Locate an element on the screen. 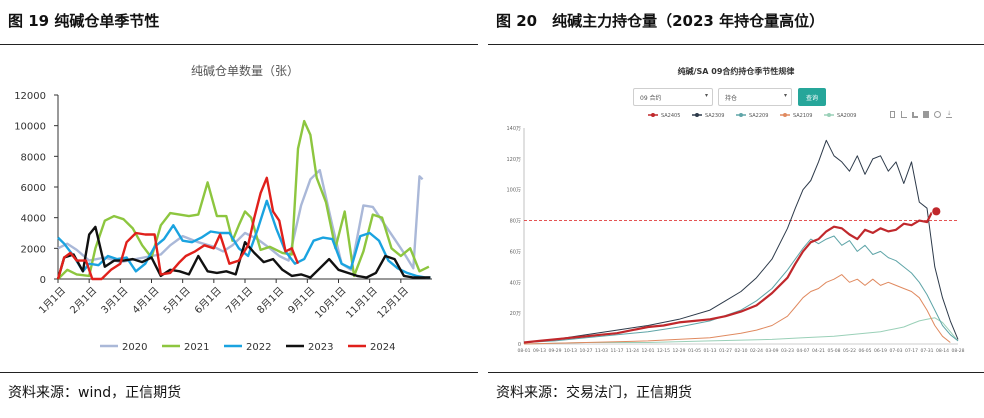 The width and height of the screenshot is (984, 418). x-tick-label: 5月1日 is located at coordinates (177, 301).